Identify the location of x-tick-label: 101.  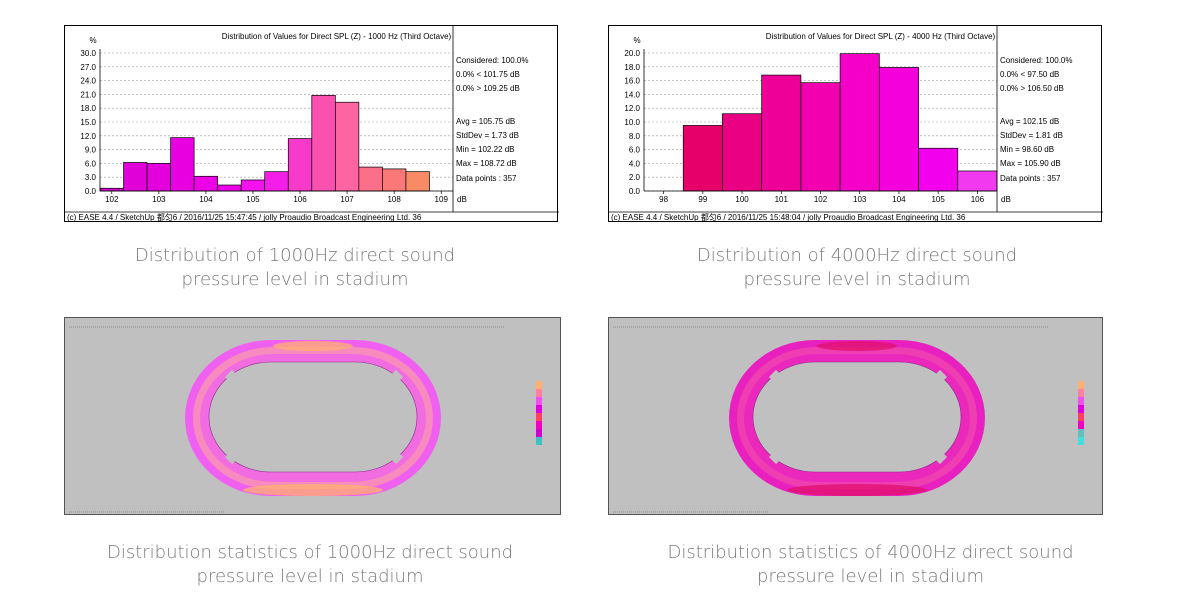
(782, 199).